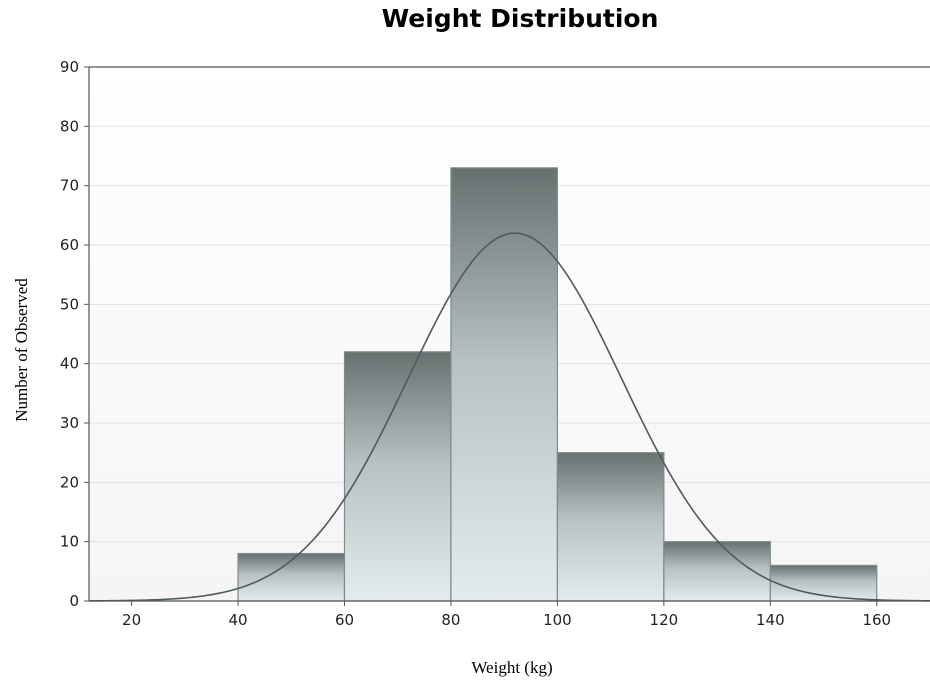  What do you see at coordinates (876, 620) in the screenshot?
I see `x-tick-label: 160` at bounding box center [876, 620].